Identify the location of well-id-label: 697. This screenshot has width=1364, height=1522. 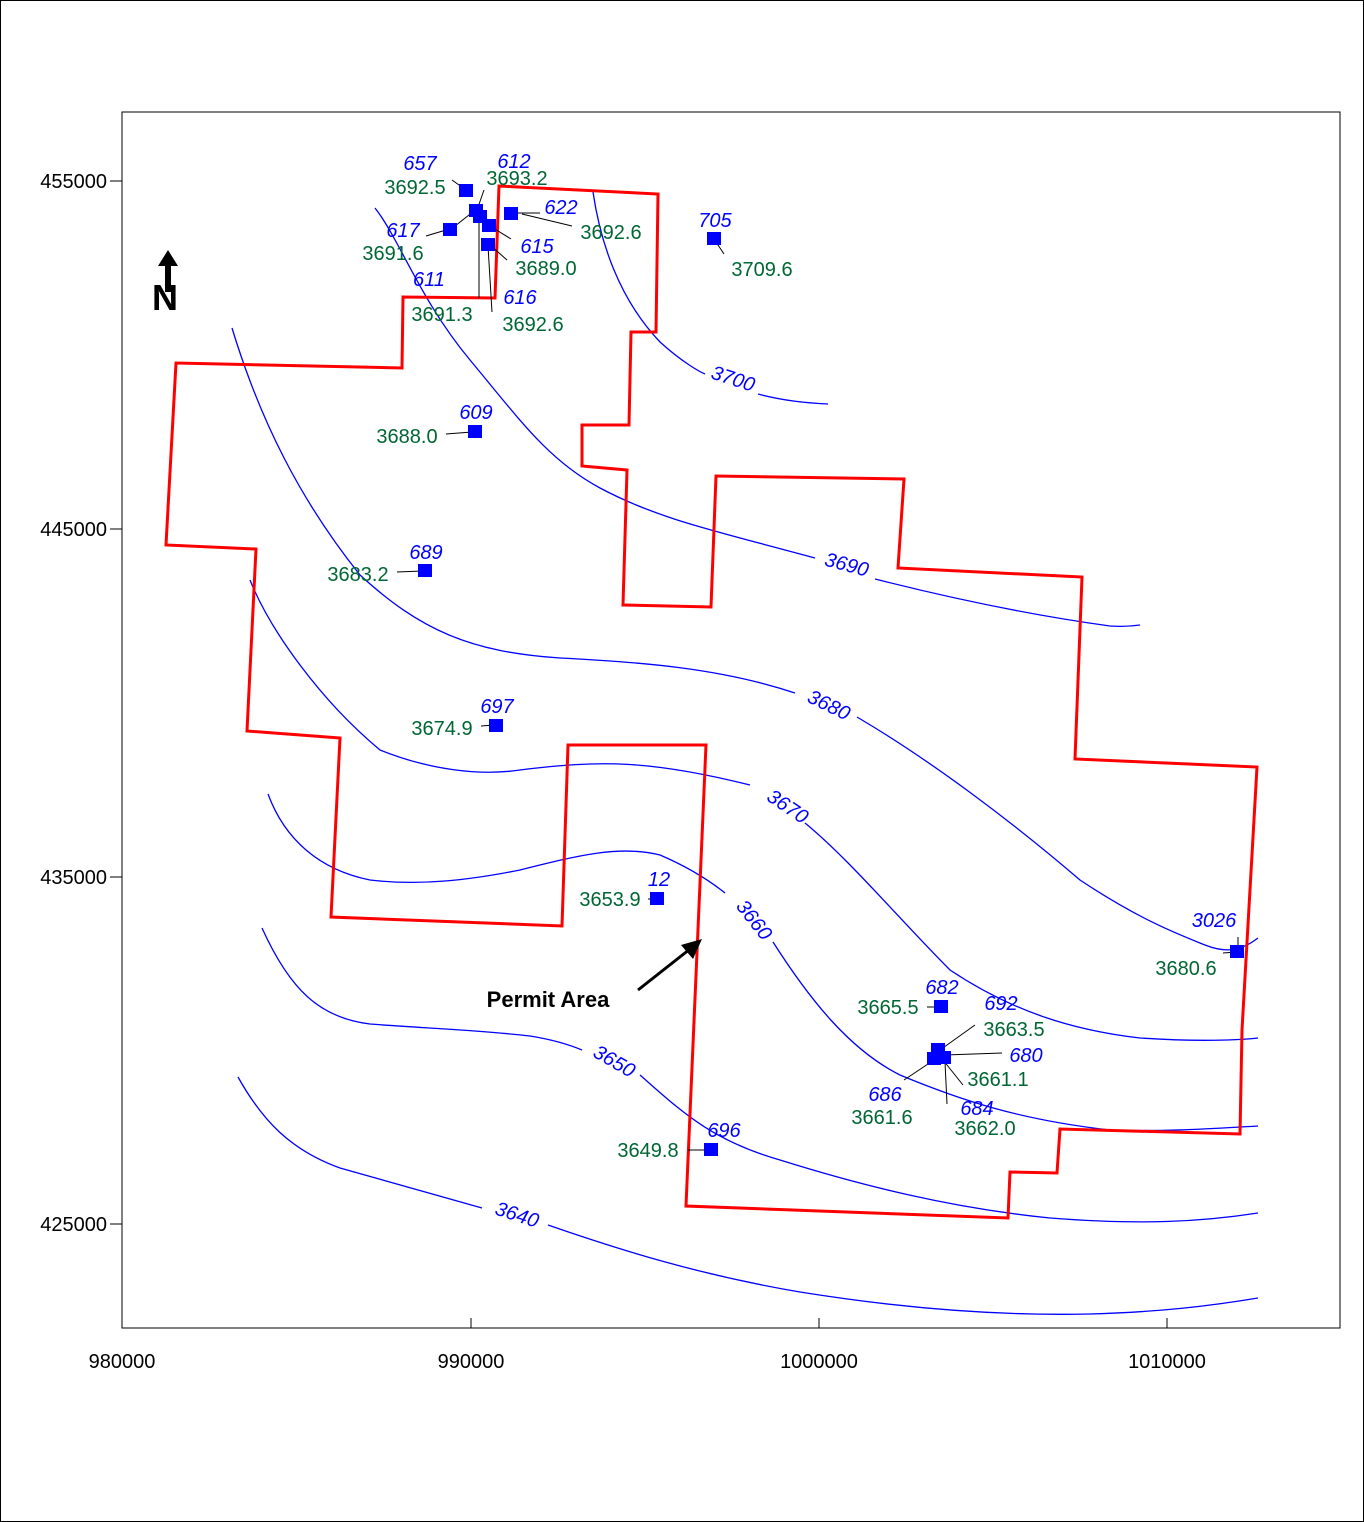
(497, 707).